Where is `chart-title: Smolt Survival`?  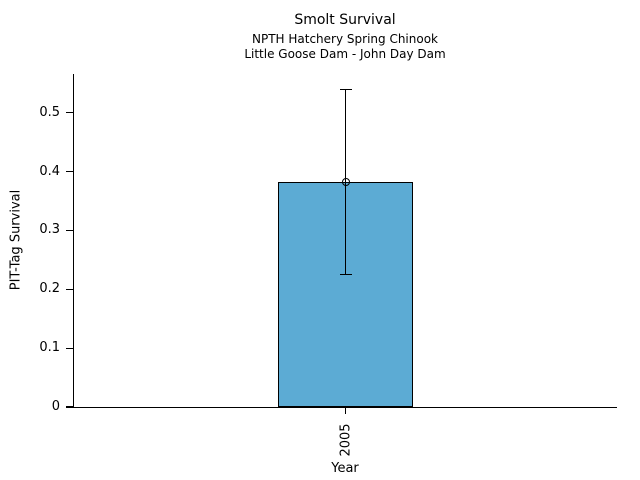 chart-title: Smolt Survival is located at coordinates (345, 20).